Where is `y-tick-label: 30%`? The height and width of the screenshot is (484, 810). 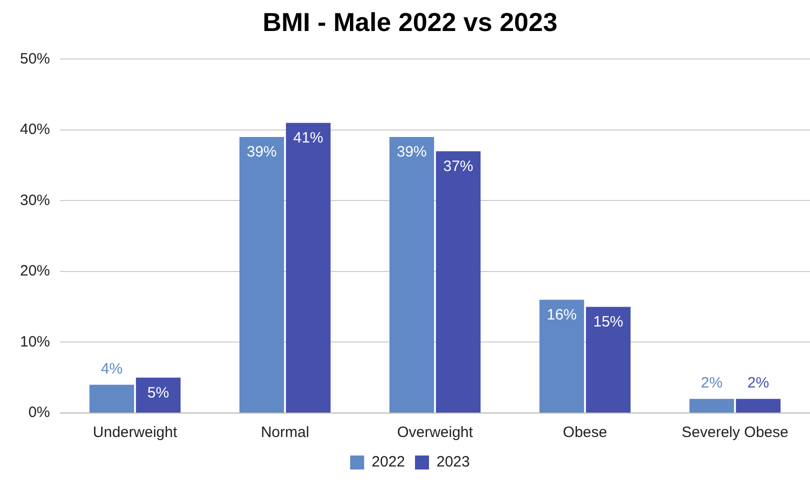
y-tick-label: 30% is located at coordinates (35, 200).